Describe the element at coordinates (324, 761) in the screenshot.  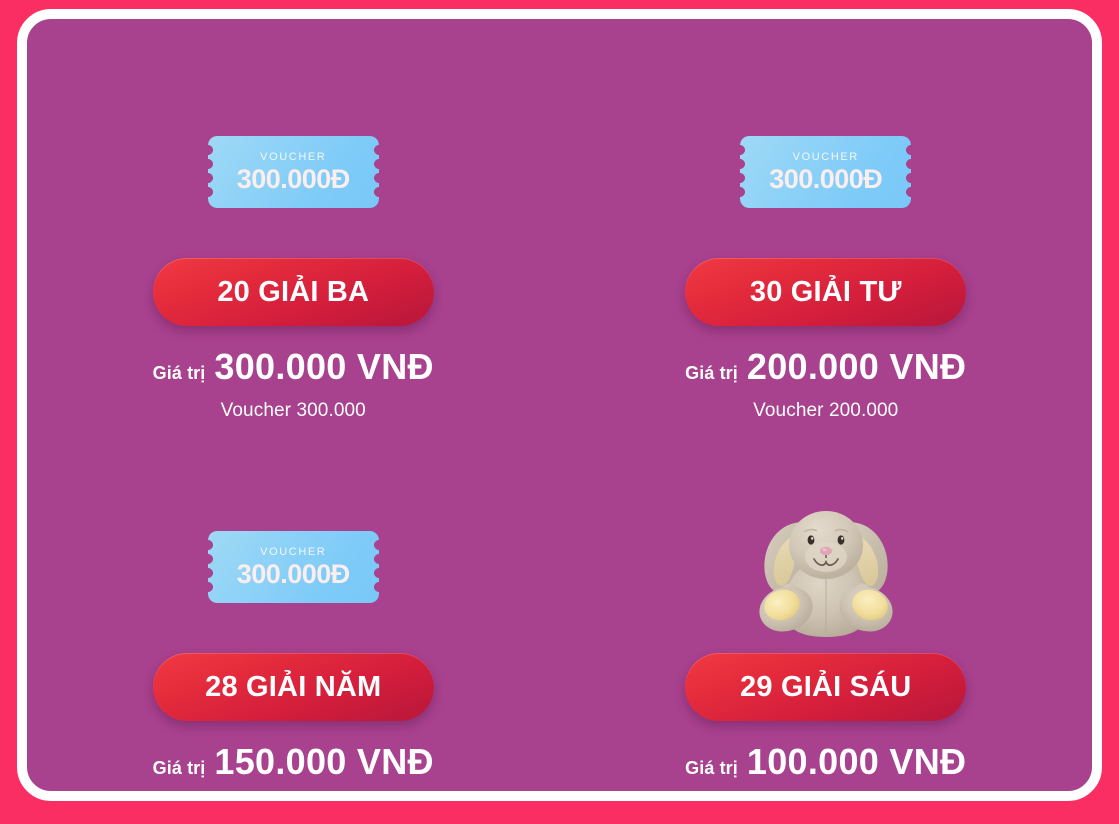
I see `value-amount: 150.000 VNĐ` at that location.